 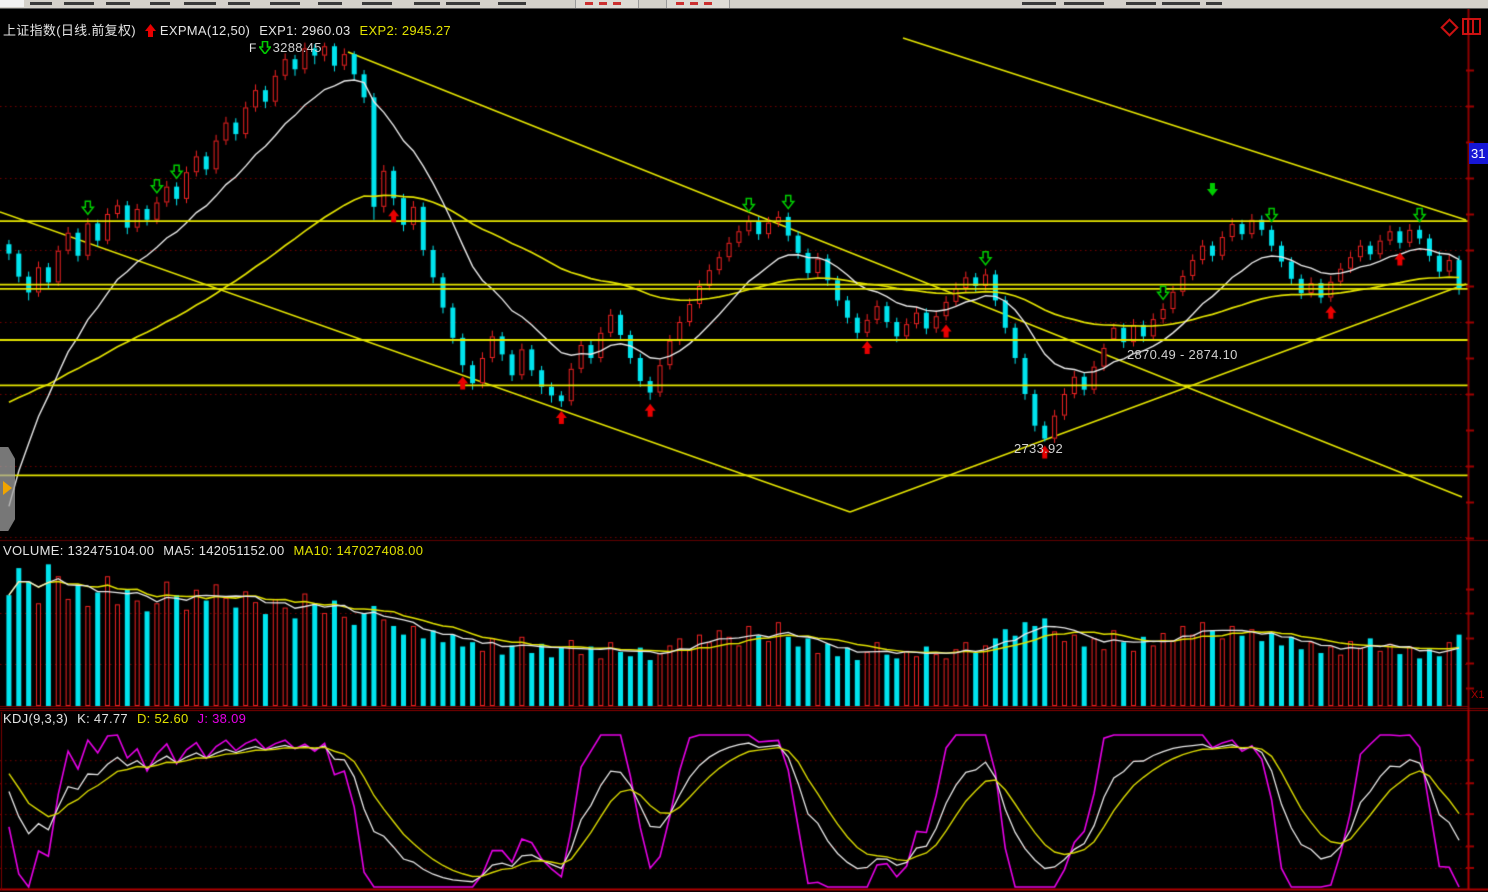 What do you see at coordinates (222, 718) in the screenshot?
I see `kdj-j-value: J: 38.09` at bounding box center [222, 718].